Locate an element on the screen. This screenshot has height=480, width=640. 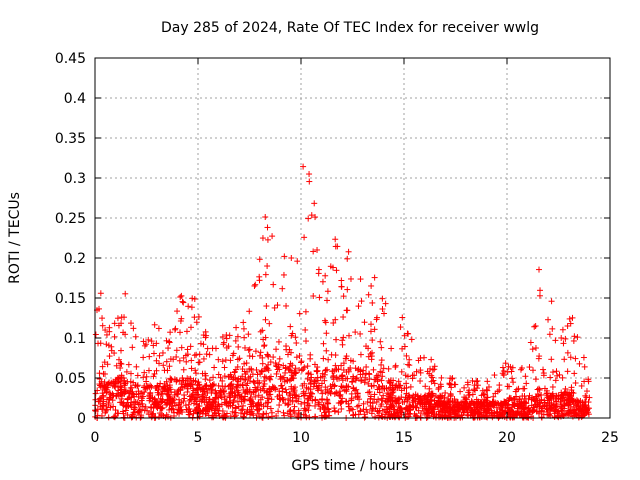
y-tick-label: 0.3 is located at coordinates (75, 179).